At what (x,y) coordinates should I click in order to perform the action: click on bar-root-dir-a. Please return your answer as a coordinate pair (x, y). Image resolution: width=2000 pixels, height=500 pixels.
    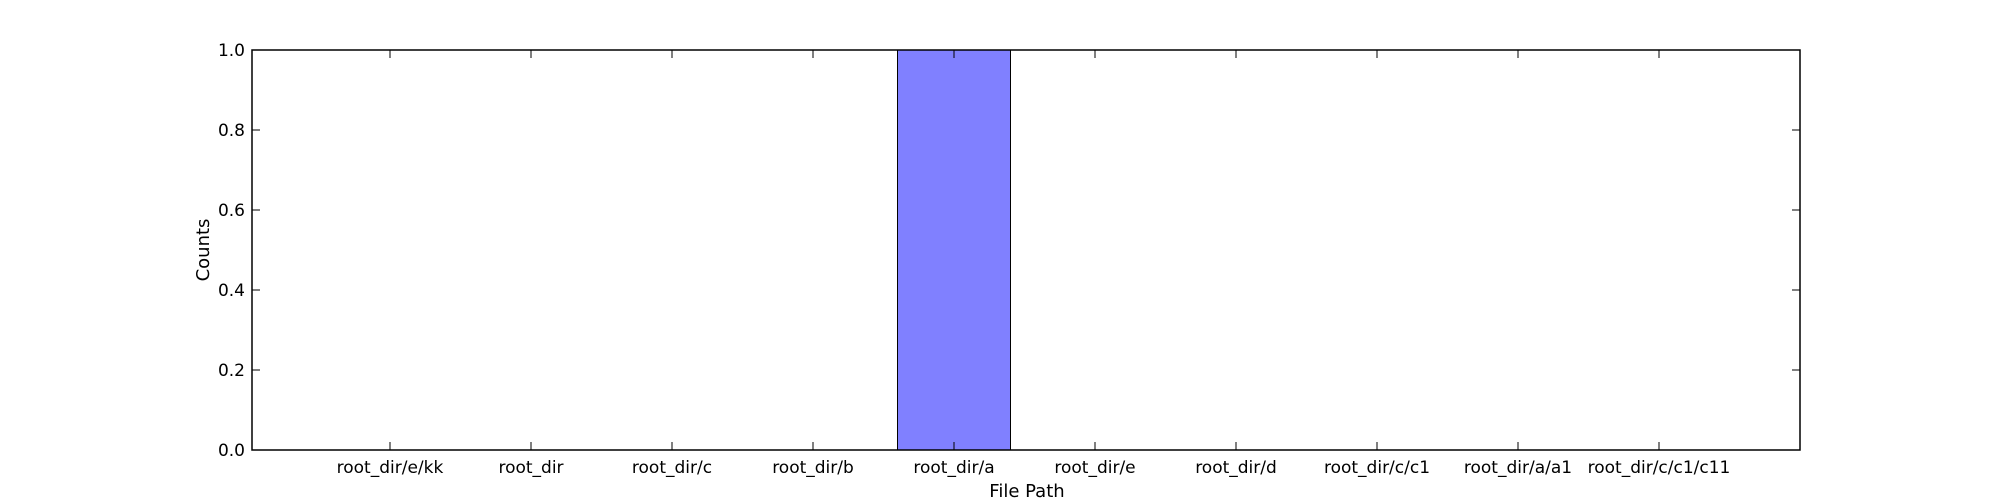
    Looking at the image, I should click on (954, 250).